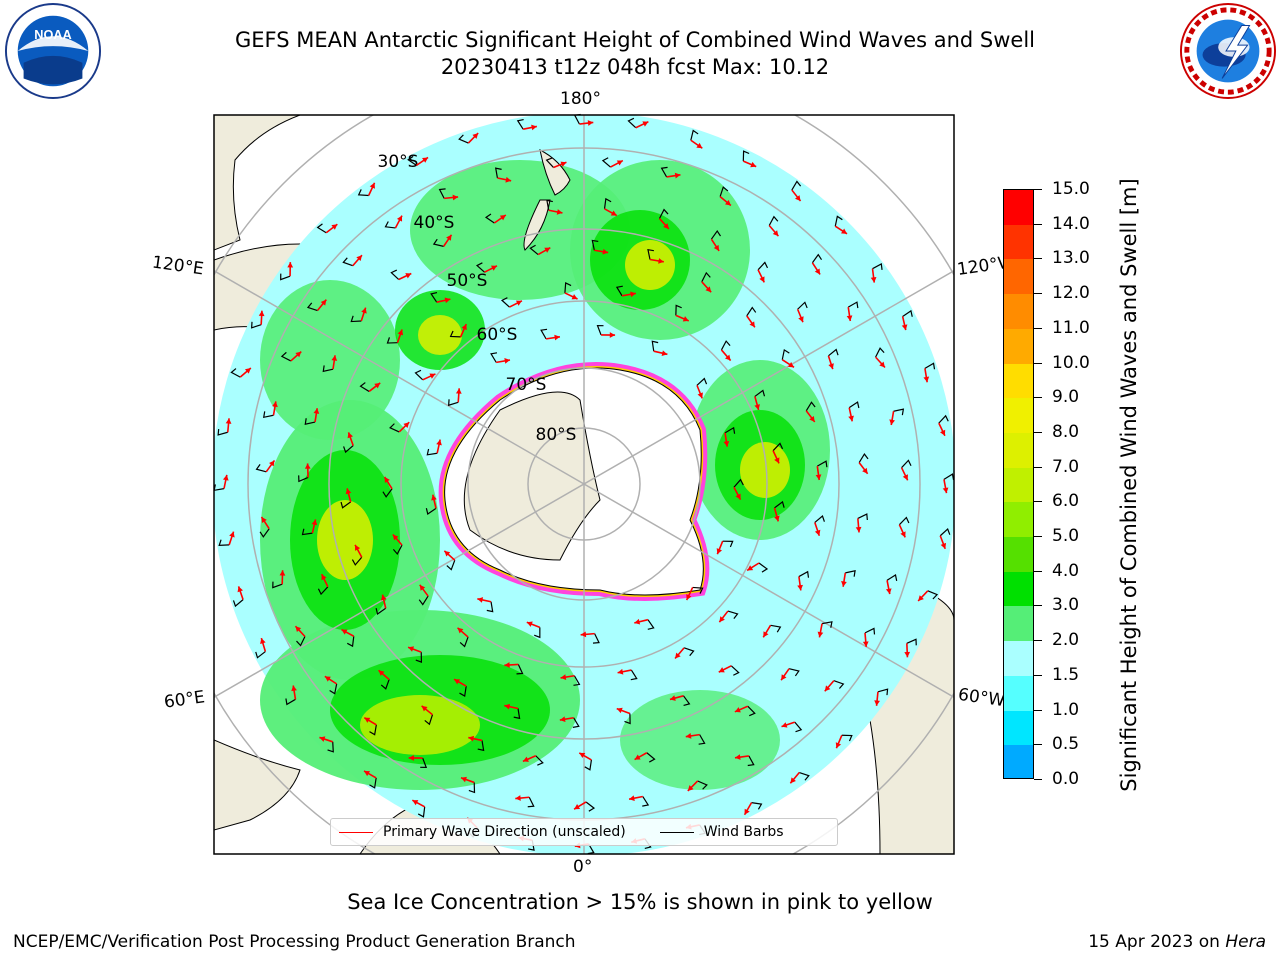 Image resolution: width=1280 pixels, height=960 pixels. What do you see at coordinates (1066, 466) in the screenshot?
I see `colorbar-tick-label: 7.0` at bounding box center [1066, 466].